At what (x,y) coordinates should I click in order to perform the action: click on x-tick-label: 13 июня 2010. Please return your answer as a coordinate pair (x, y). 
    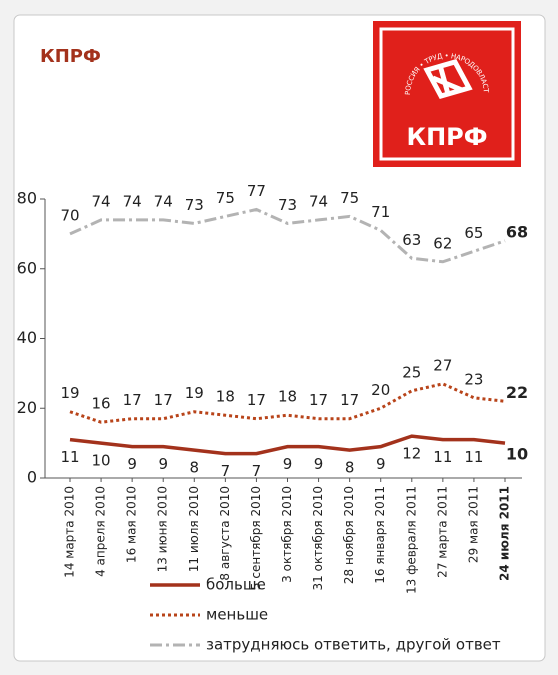
    Looking at the image, I should click on (163, 529).